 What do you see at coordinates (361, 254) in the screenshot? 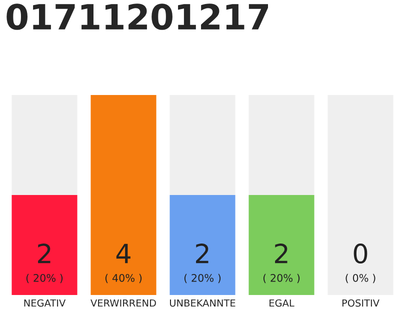
I see `annotation: 0` at bounding box center [361, 254].